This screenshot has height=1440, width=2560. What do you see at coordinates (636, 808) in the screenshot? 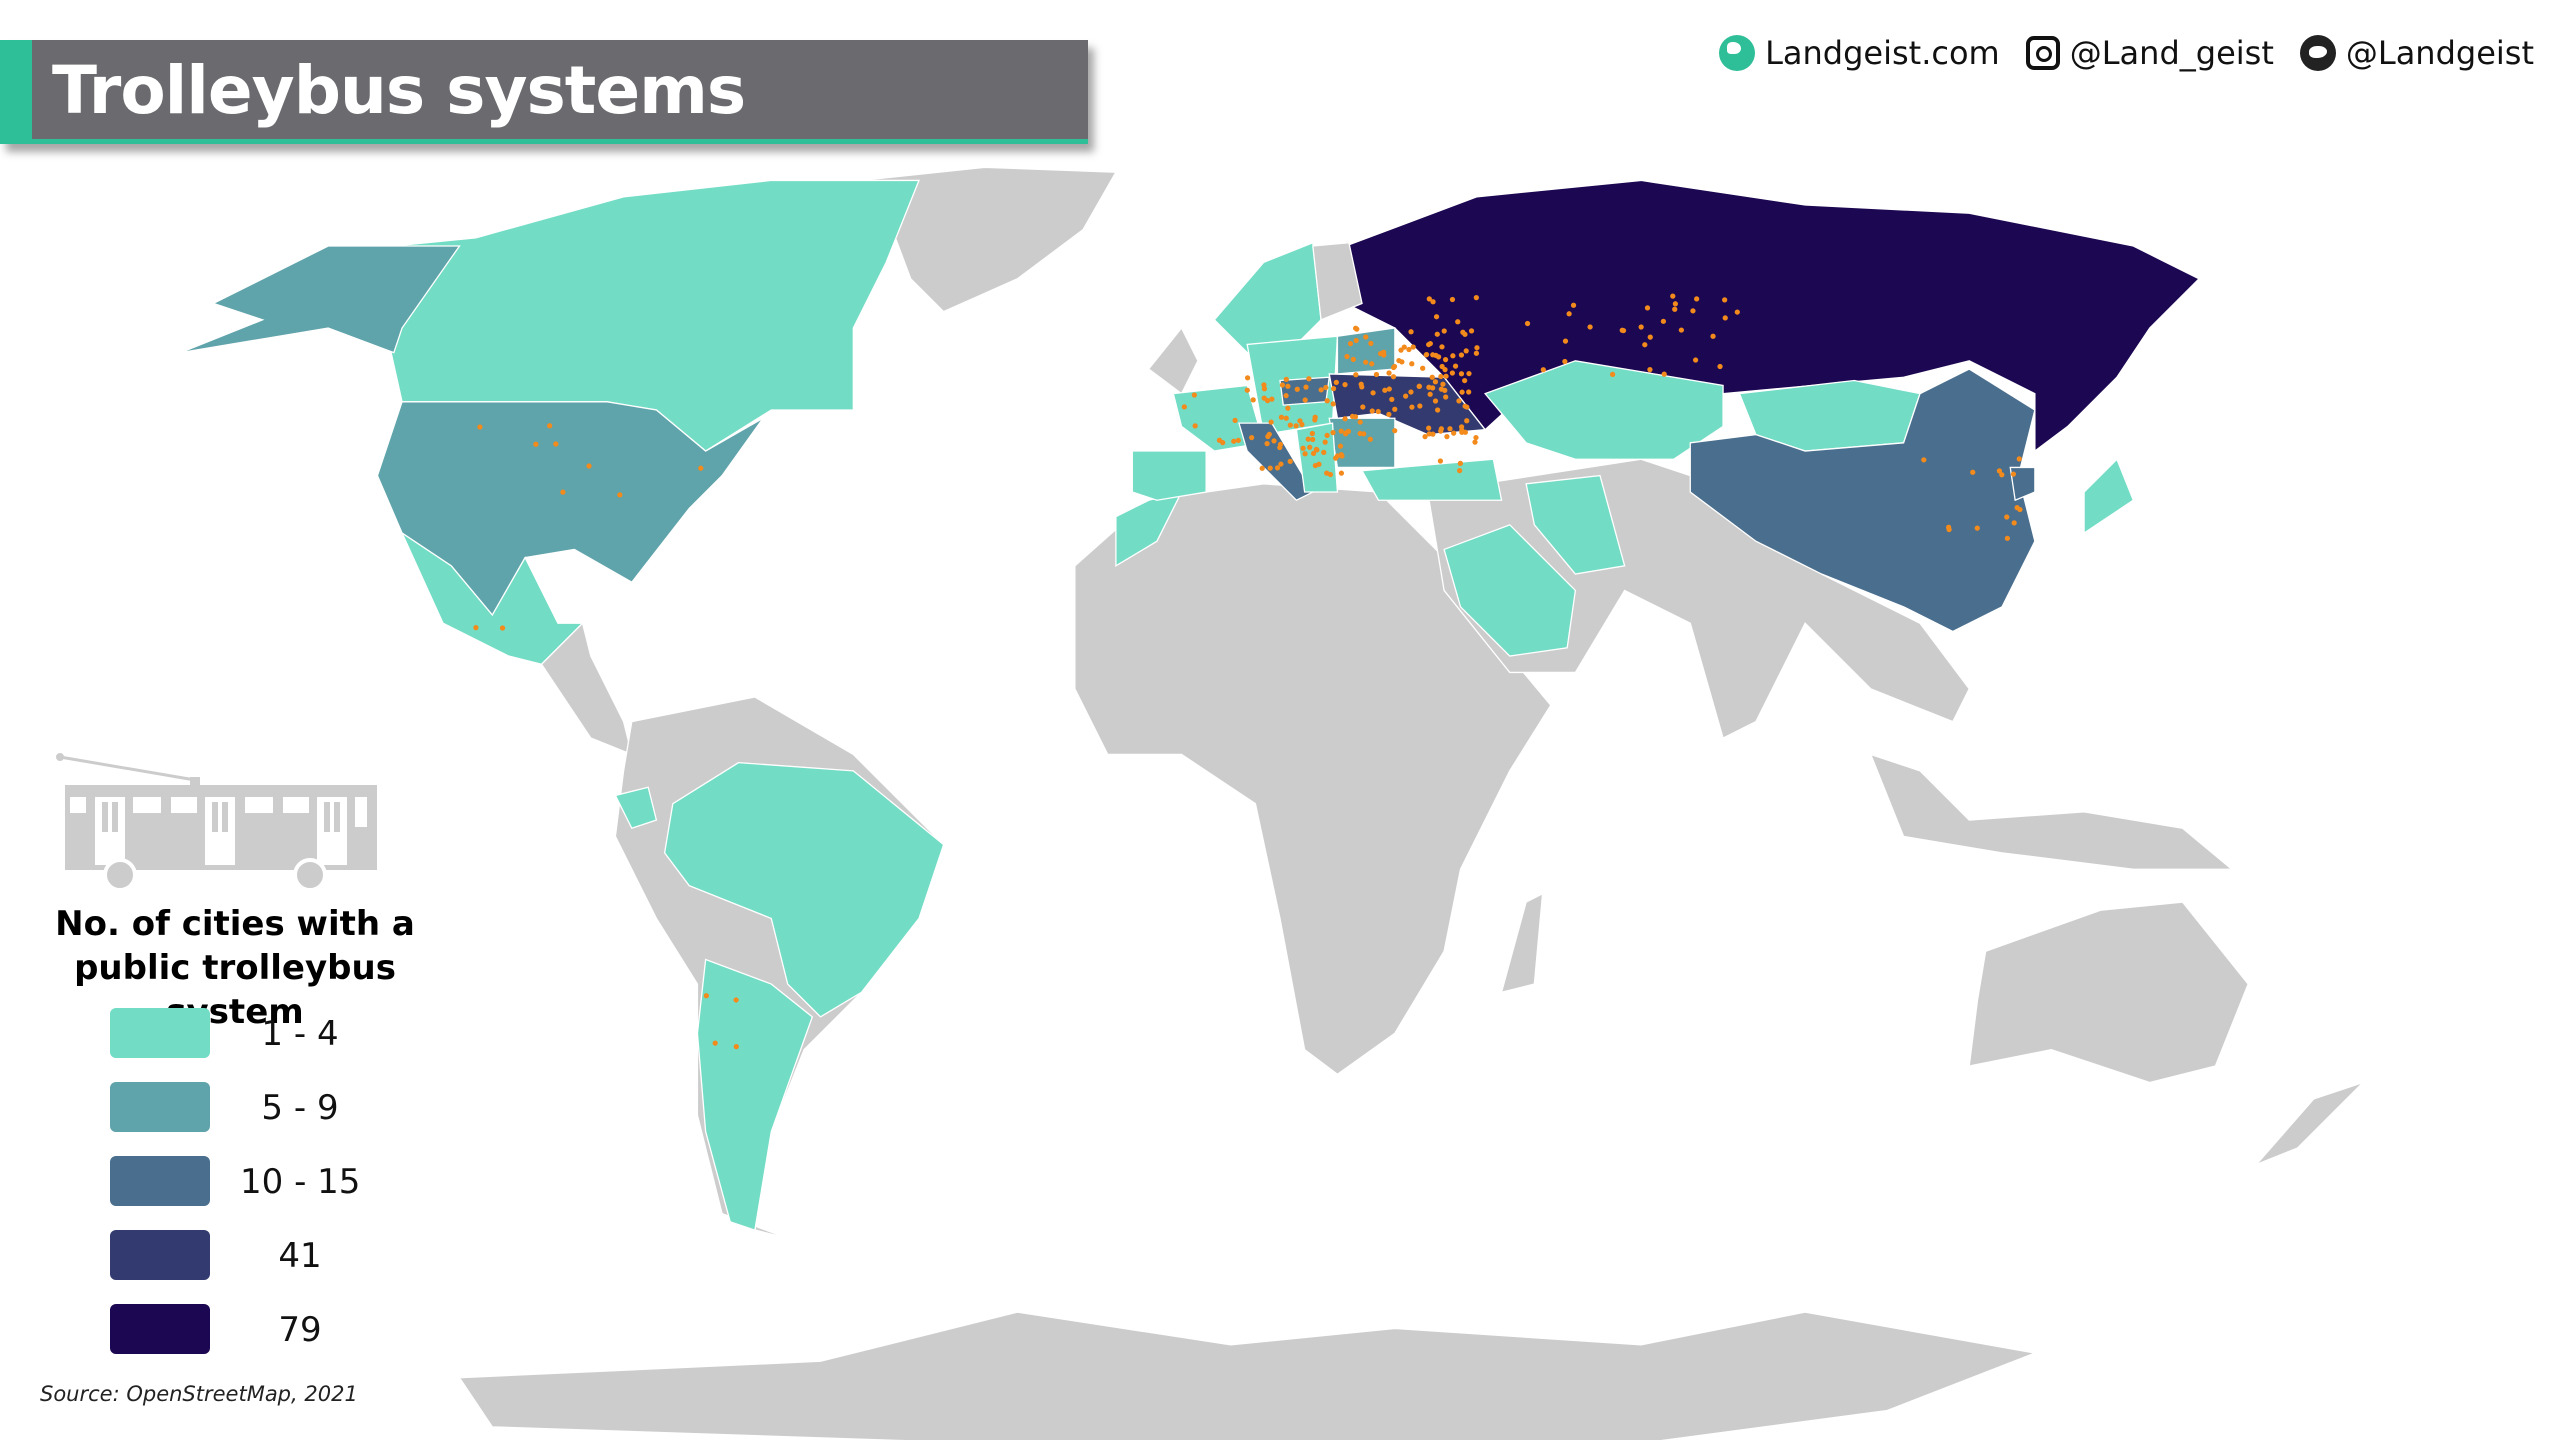
I see `region-ecuador` at bounding box center [636, 808].